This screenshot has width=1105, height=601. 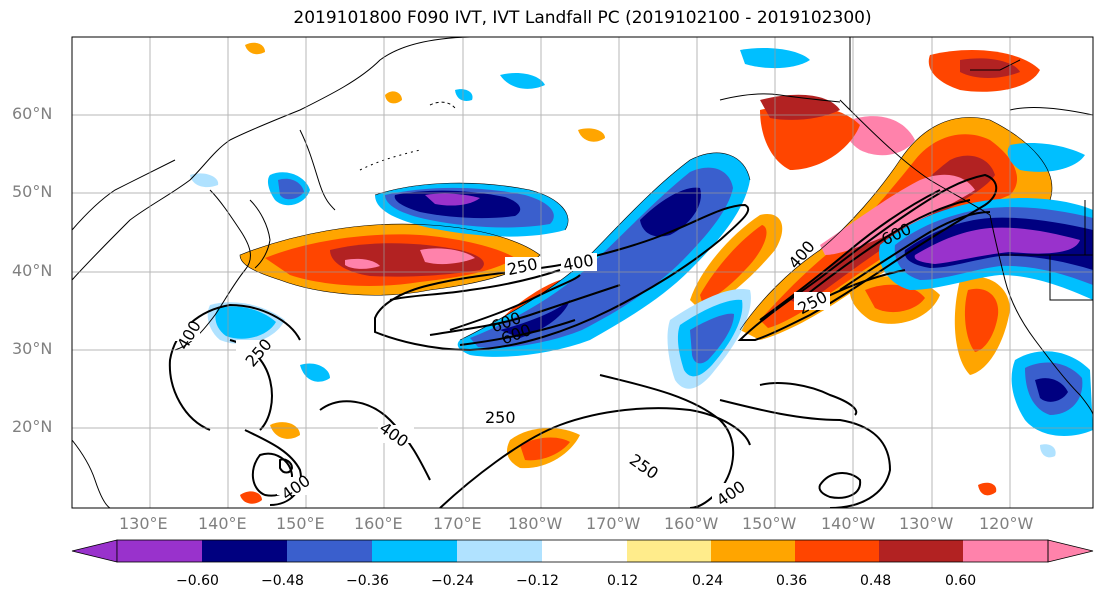 I want to click on colorbar-tick-label: −0.48, so click(x=282, y=581).